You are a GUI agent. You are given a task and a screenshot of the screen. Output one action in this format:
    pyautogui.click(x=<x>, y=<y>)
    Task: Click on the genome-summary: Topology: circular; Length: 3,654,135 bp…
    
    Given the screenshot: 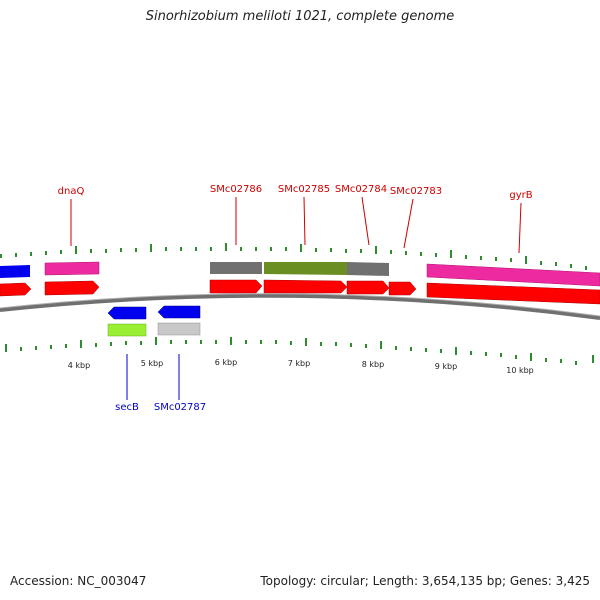 What is the action you would take?
    pyautogui.click(x=425, y=581)
    